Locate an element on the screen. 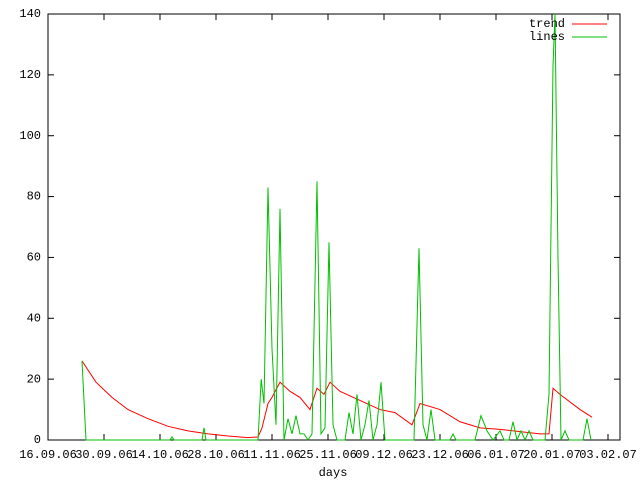 This screenshot has width=640, height=480. x-tick-label: 06.01.07 is located at coordinates (496, 455).